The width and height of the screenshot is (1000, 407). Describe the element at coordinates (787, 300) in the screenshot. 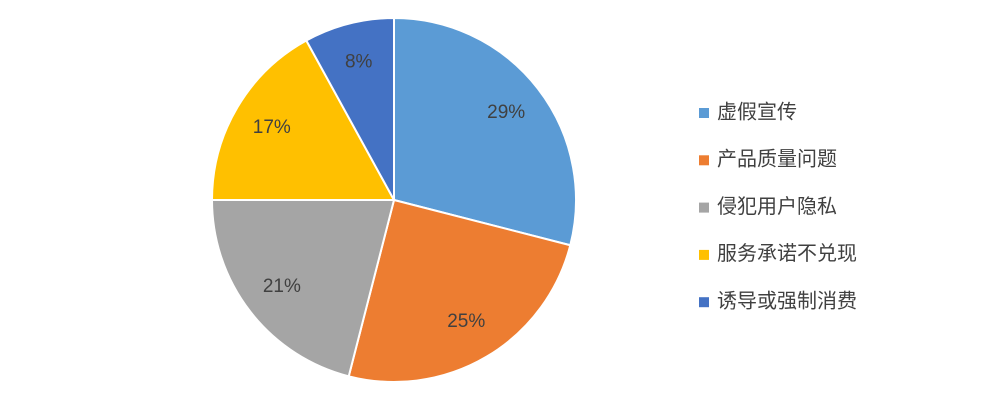

I see `legend-label: 诱导或强制消费` at that location.